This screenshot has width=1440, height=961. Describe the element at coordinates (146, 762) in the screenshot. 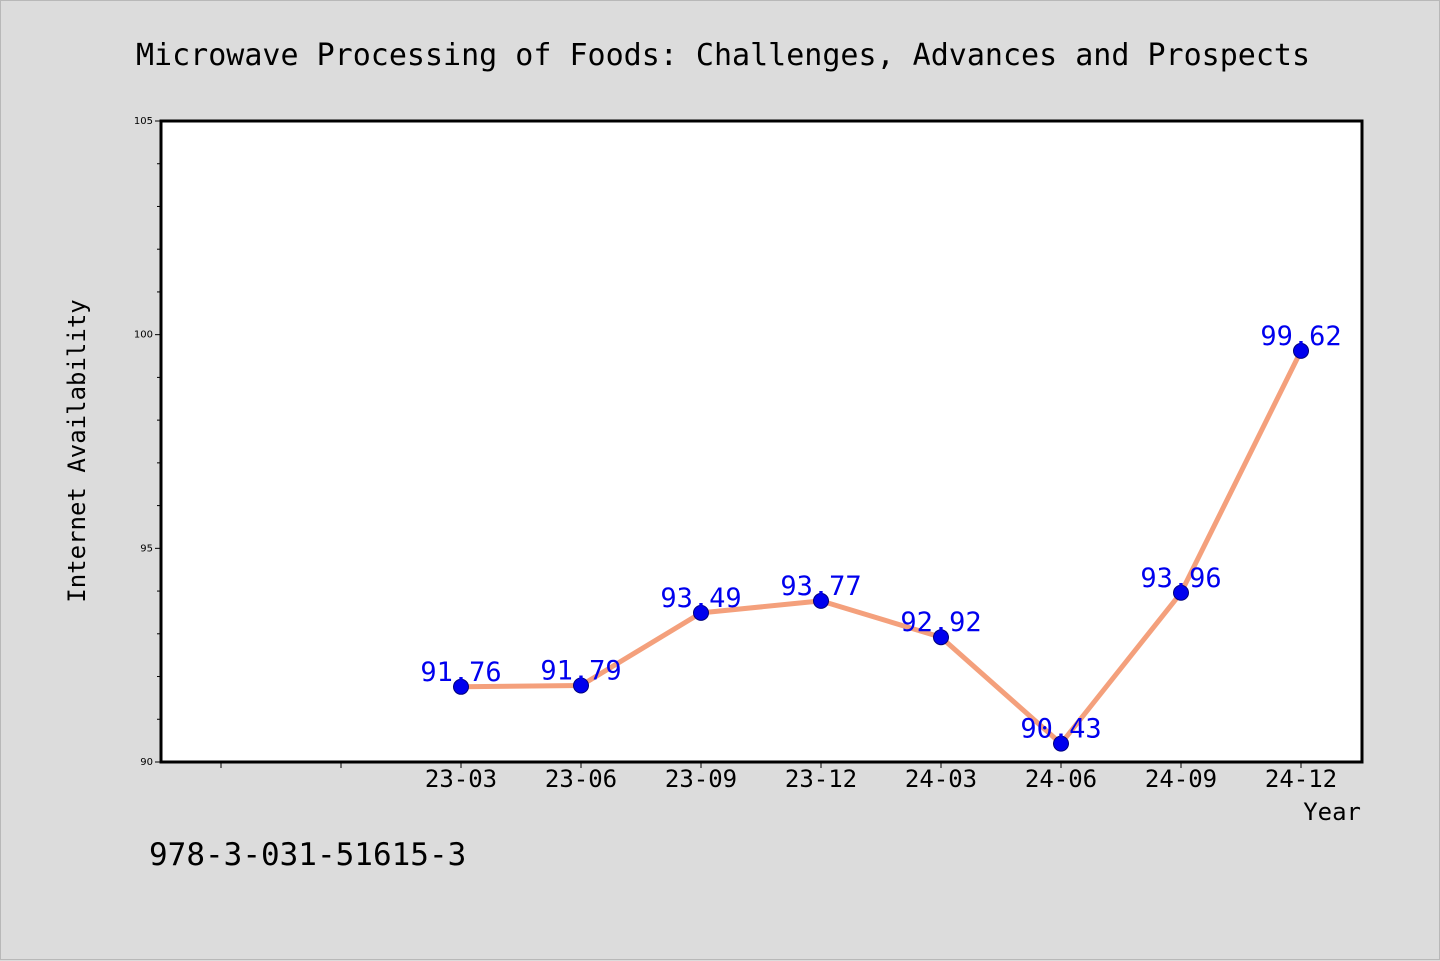

I see `y-tick-label: 90` at that location.